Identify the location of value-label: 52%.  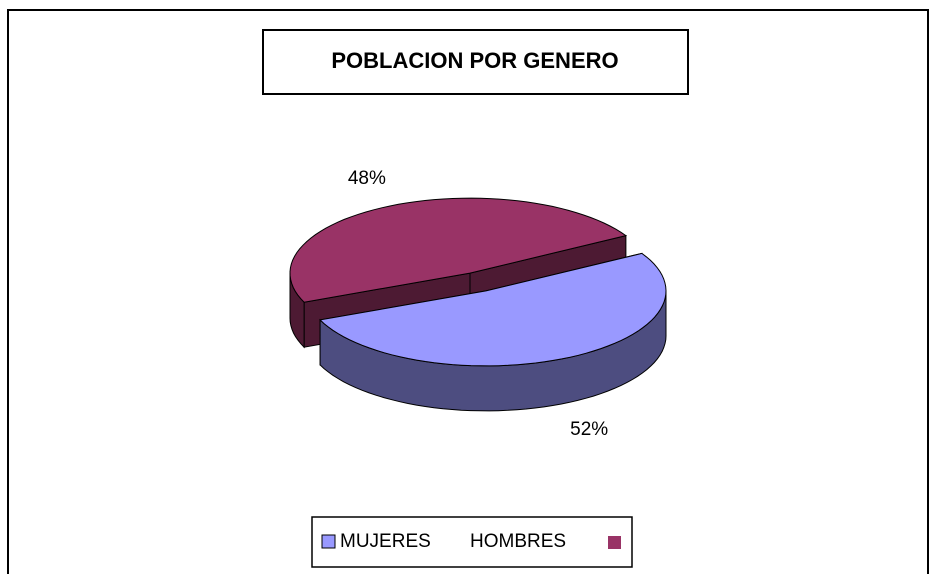
(589, 429).